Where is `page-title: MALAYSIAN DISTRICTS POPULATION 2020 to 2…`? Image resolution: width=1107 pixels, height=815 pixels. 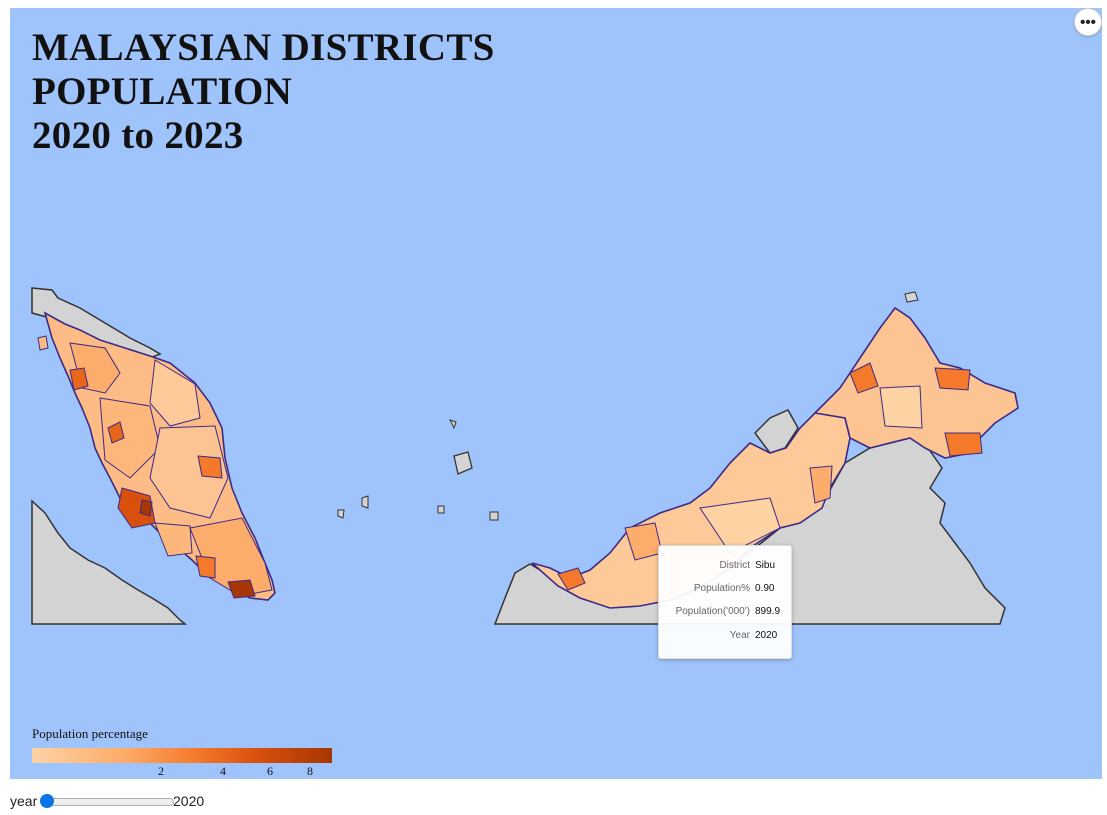 page-title: MALAYSIAN DISTRICTS POPULATION 2020 to 2… is located at coordinates (263, 92).